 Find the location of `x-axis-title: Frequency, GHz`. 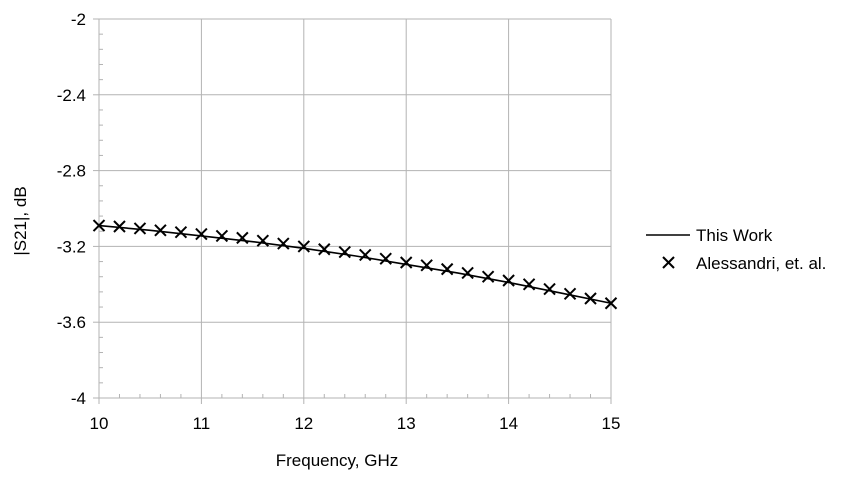

x-axis-title: Frequency, GHz is located at coordinates (337, 460).